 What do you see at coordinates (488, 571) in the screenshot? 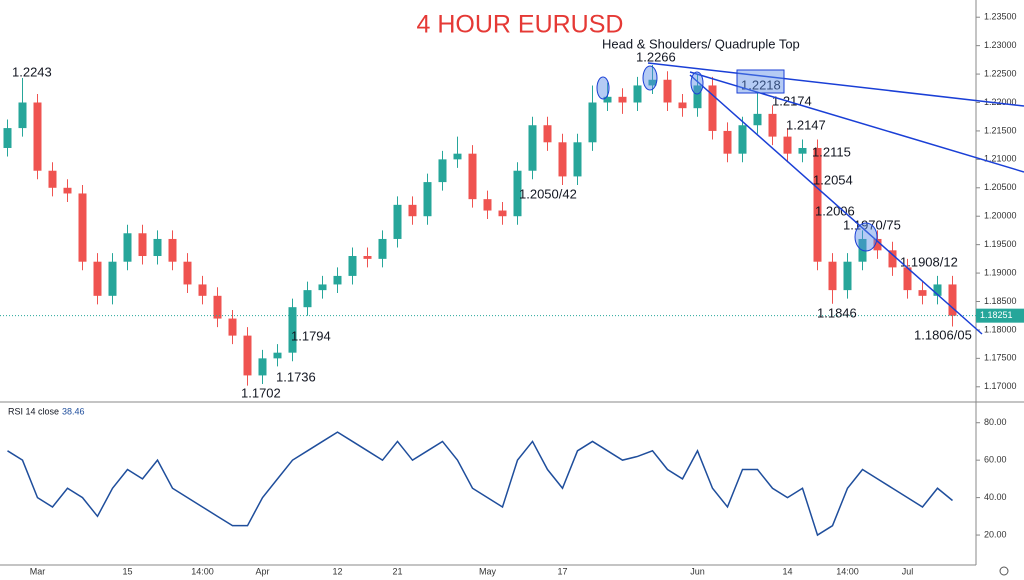
I see `x-tick-label: May` at bounding box center [488, 571].